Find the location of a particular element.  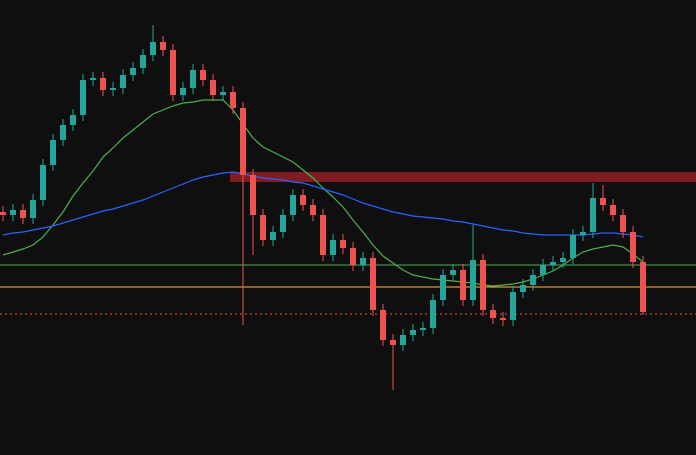

resistance-zone is located at coordinates (463, 177).